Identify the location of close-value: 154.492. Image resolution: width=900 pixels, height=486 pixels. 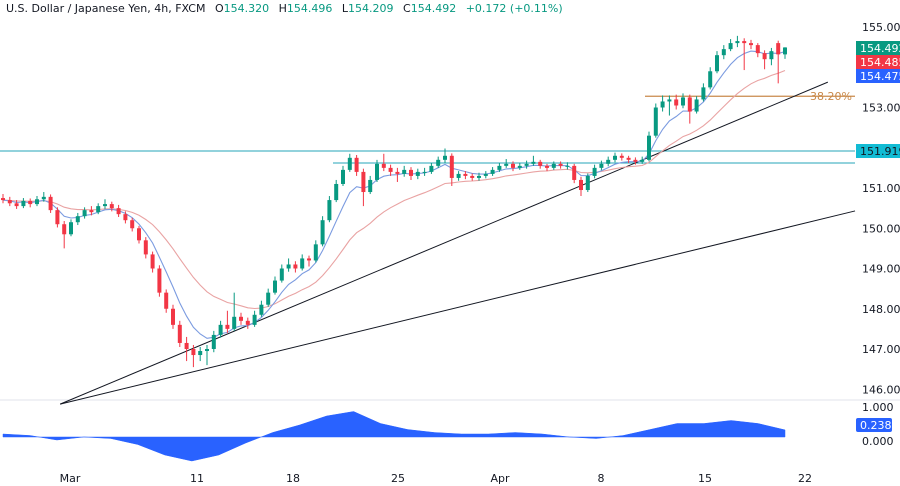
(433, 8).